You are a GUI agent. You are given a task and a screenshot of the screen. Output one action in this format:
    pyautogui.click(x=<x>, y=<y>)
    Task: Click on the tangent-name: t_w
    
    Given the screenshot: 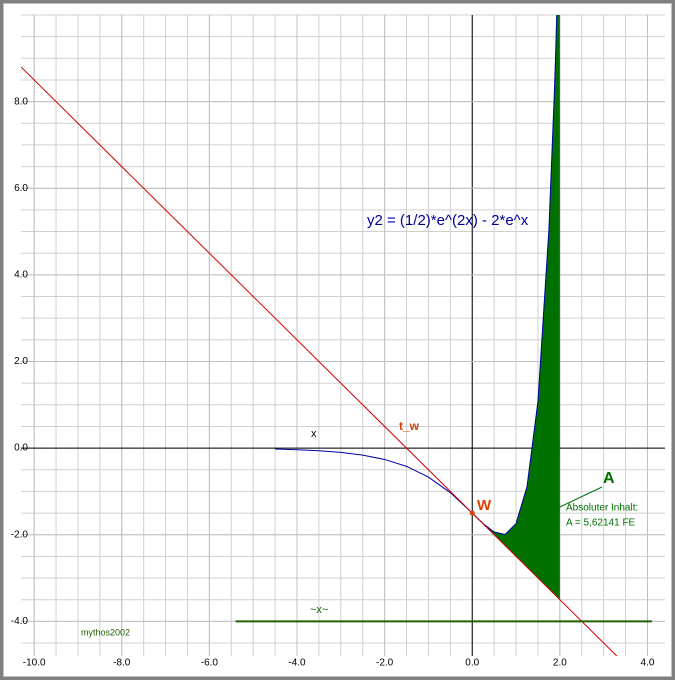 What is the action you would take?
    pyautogui.click(x=409, y=426)
    